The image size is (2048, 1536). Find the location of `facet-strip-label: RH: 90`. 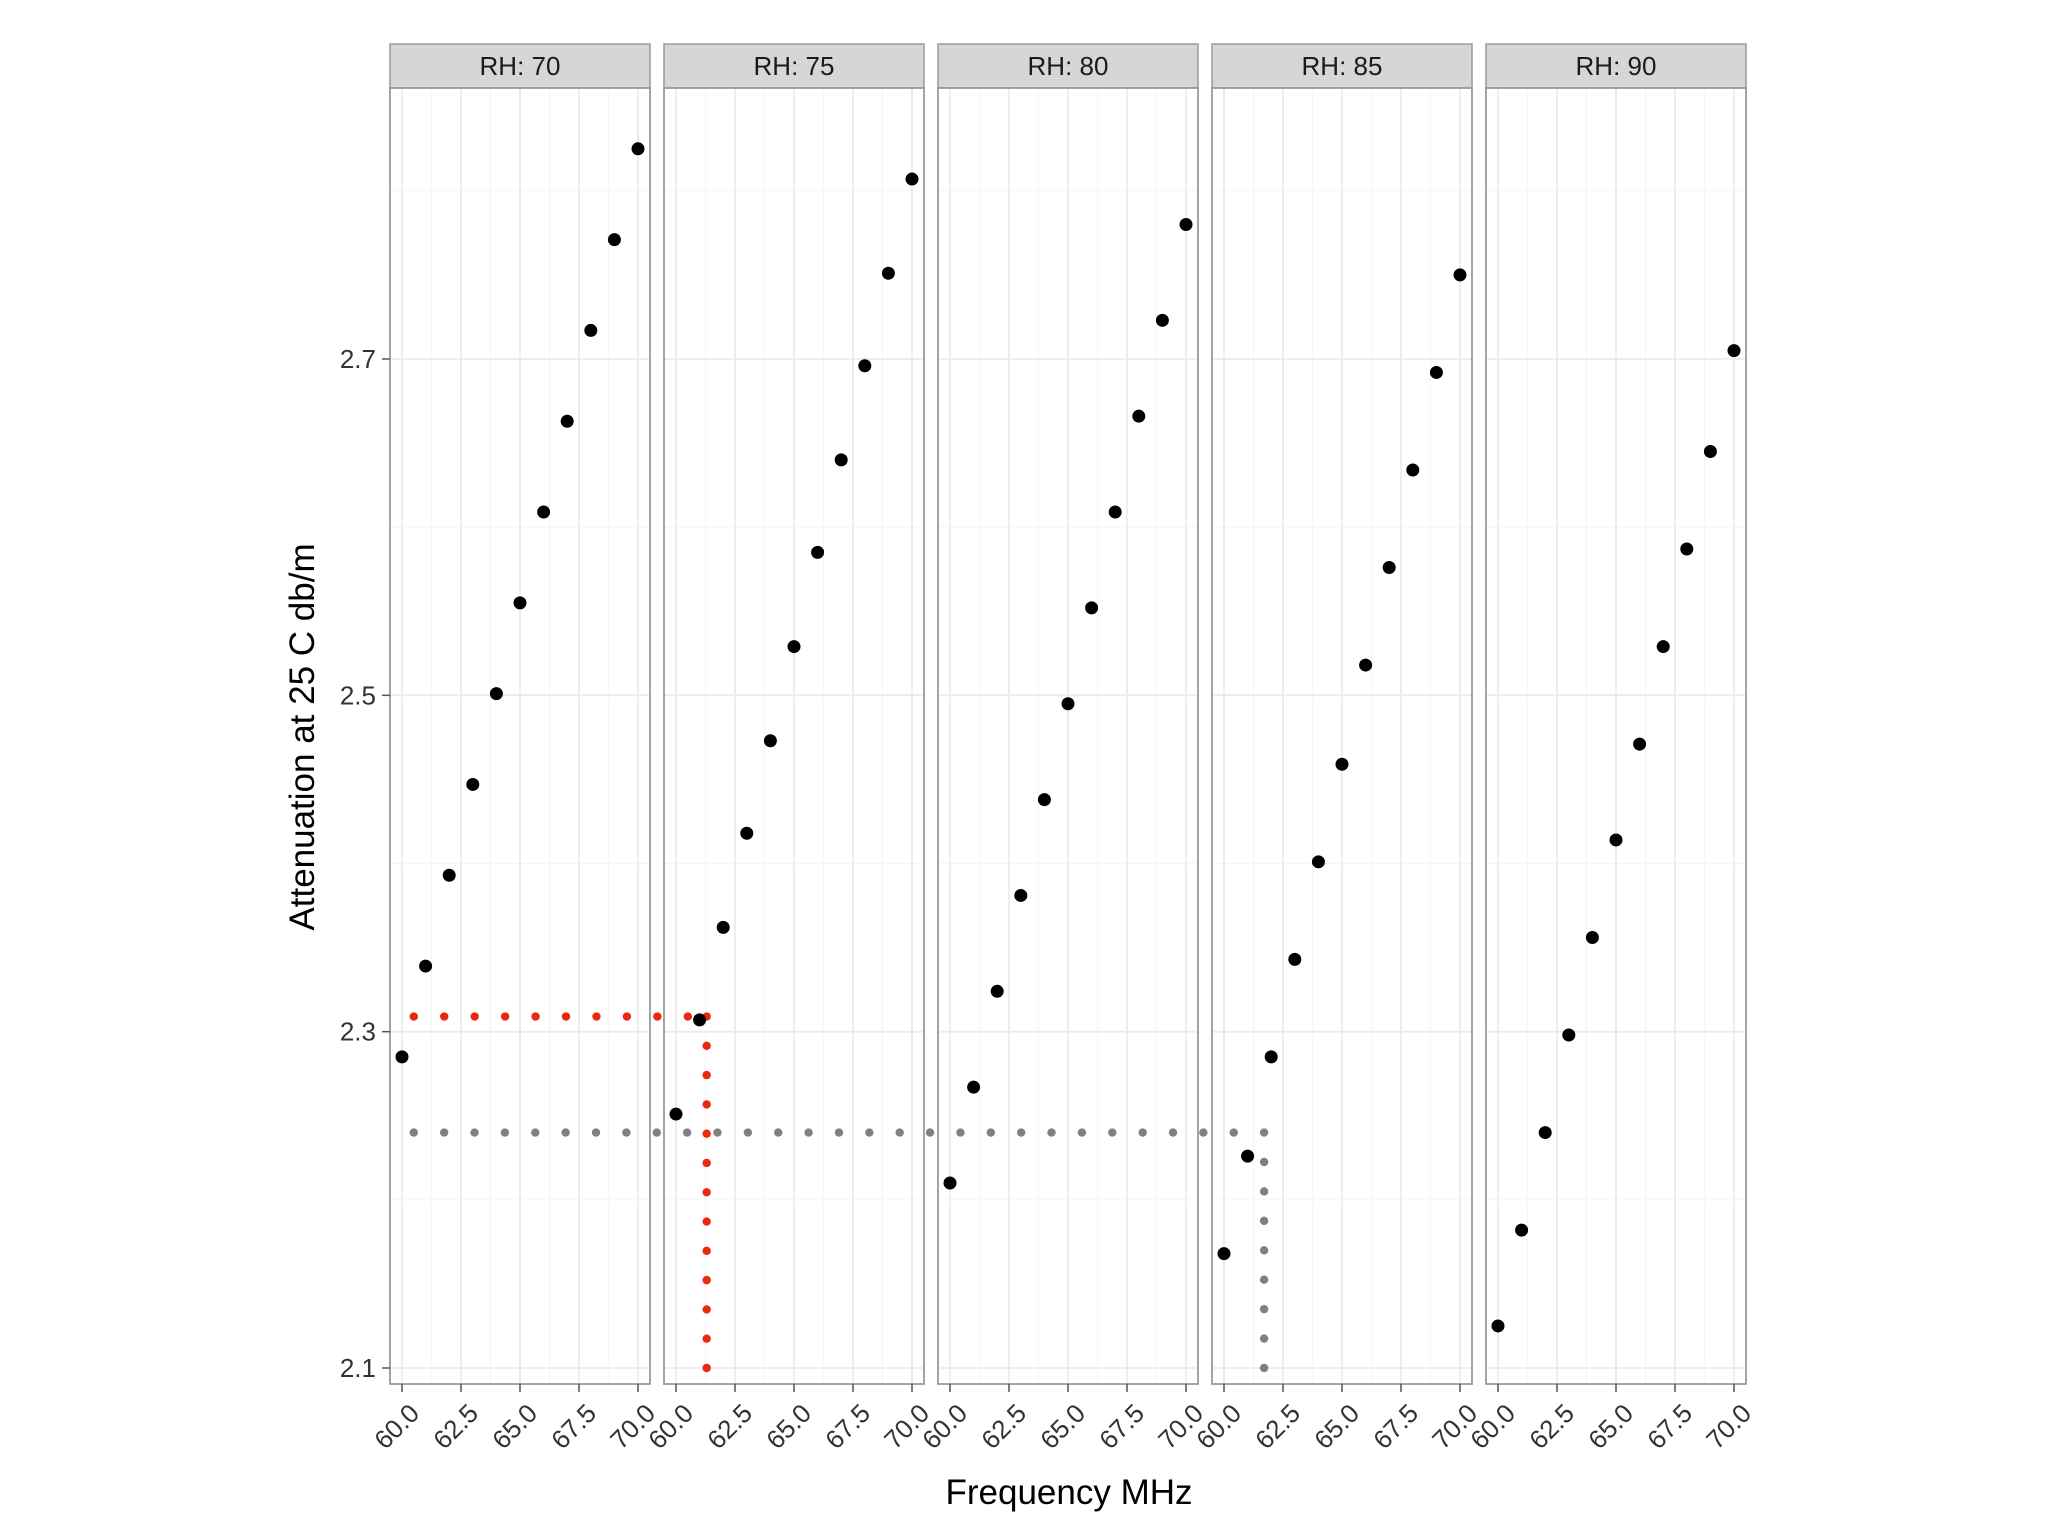

facet-strip-label: RH: 90 is located at coordinates (1616, 66).